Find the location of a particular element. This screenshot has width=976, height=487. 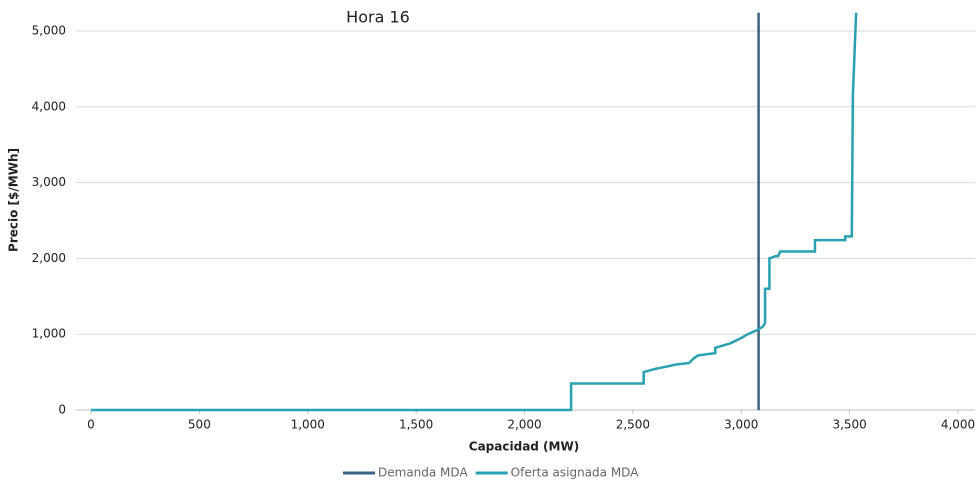

x-tick-label: 0 is located at coordinates (91, 425).